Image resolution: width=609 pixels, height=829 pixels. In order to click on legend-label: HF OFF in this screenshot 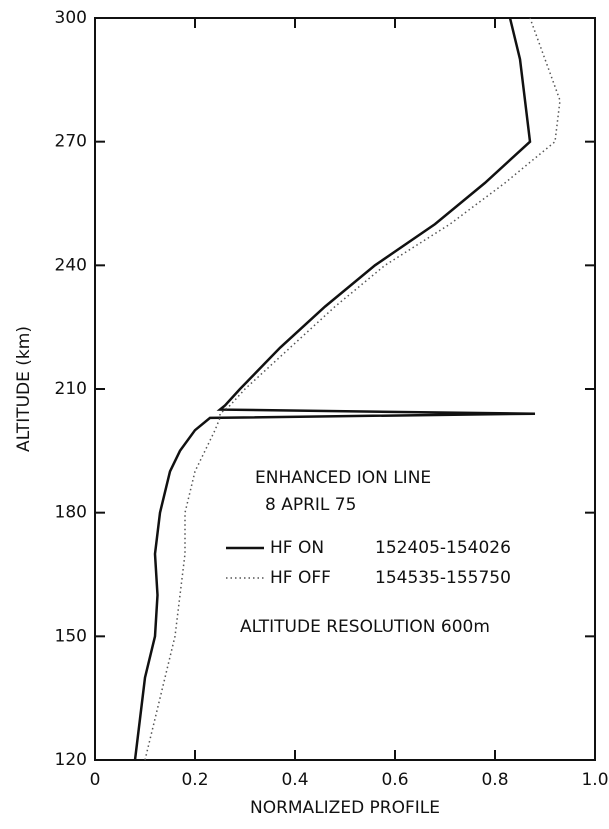, I will do `click(300, 578)`.